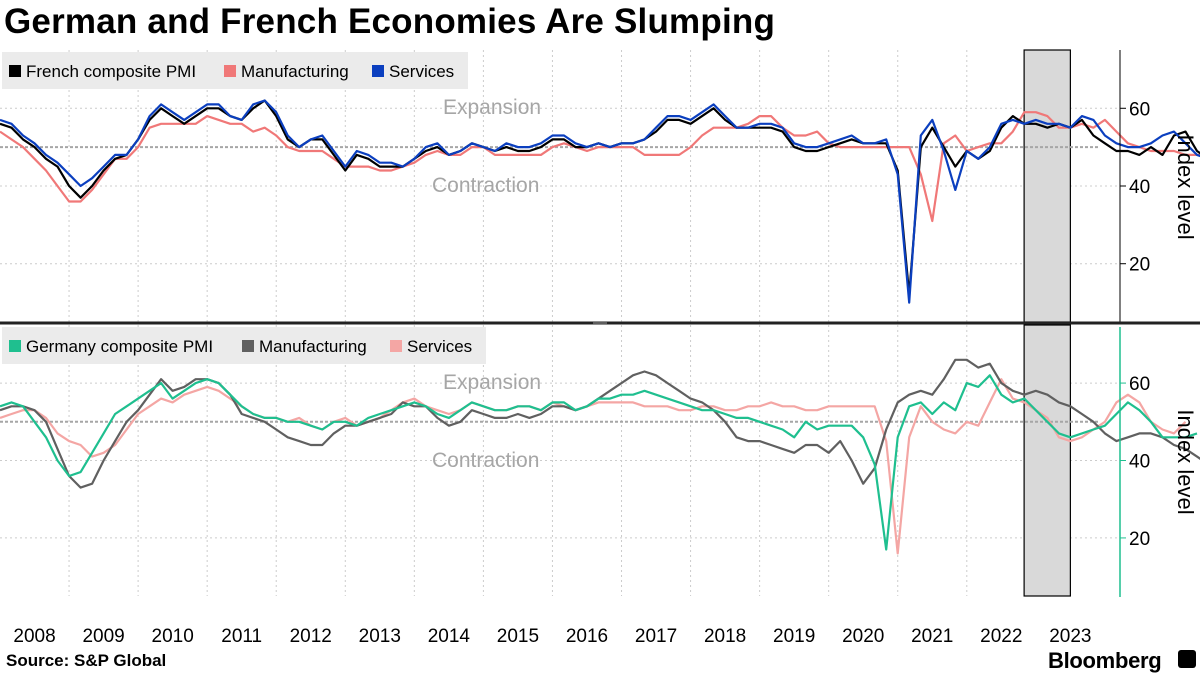  What do you see at coordinates (103, 636) in the screenshot?
I see `x-axis-label-2009: 2009` at bounding box center [103, 636].